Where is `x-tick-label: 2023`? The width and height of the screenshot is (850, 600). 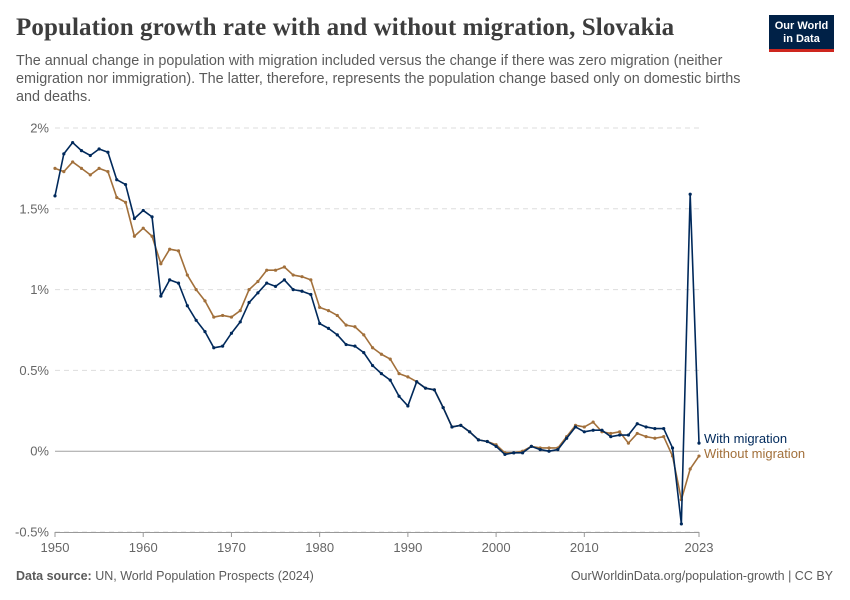
x-tick-label: 2023 is located at coordinates (699, 547).